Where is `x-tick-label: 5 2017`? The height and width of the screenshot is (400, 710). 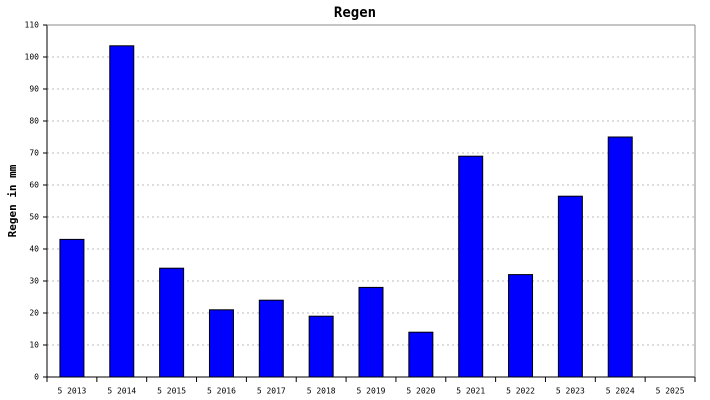
x-tick-label: 5 2017 is located at coordinates (271, 391).